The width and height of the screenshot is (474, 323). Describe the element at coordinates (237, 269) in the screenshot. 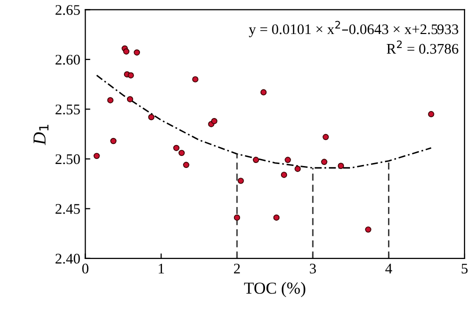

I see `x-tick-label: 2` at that location.